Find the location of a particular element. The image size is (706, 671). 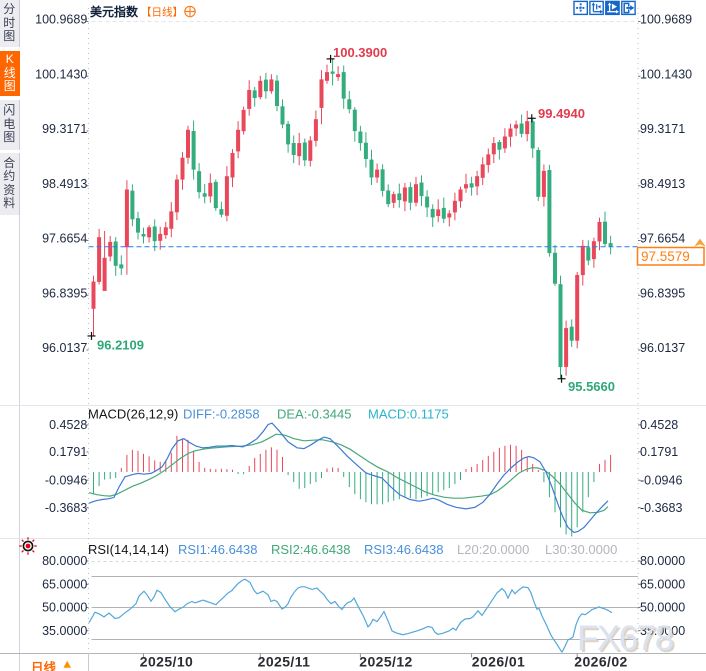

svg-text: 100.3900 is located at coordinates (360, 52).